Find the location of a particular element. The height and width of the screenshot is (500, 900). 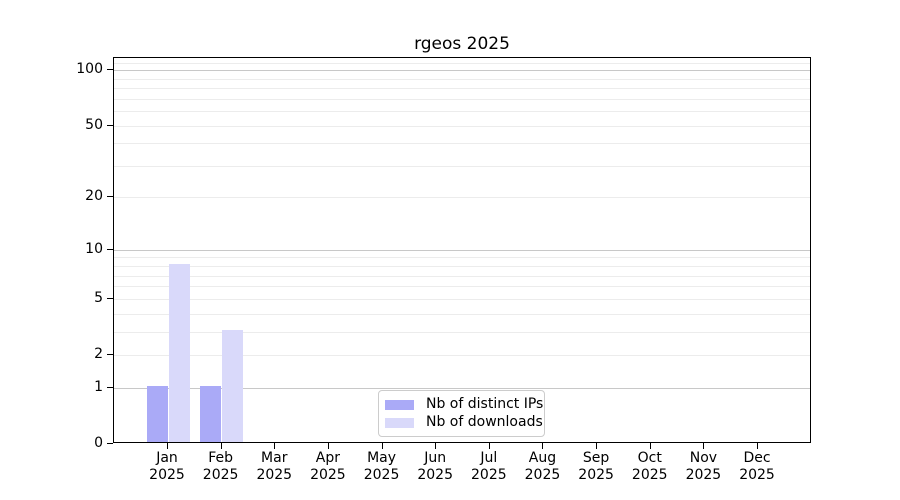

y-tick-label-20: 20 is located at coordinates (94, 196).